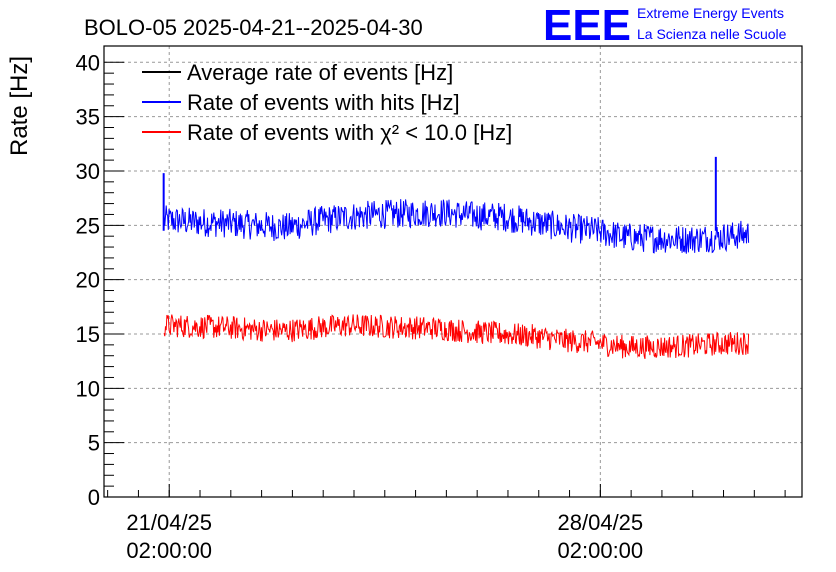  I want to click on y-tick-label: 20, so click(88, 280).